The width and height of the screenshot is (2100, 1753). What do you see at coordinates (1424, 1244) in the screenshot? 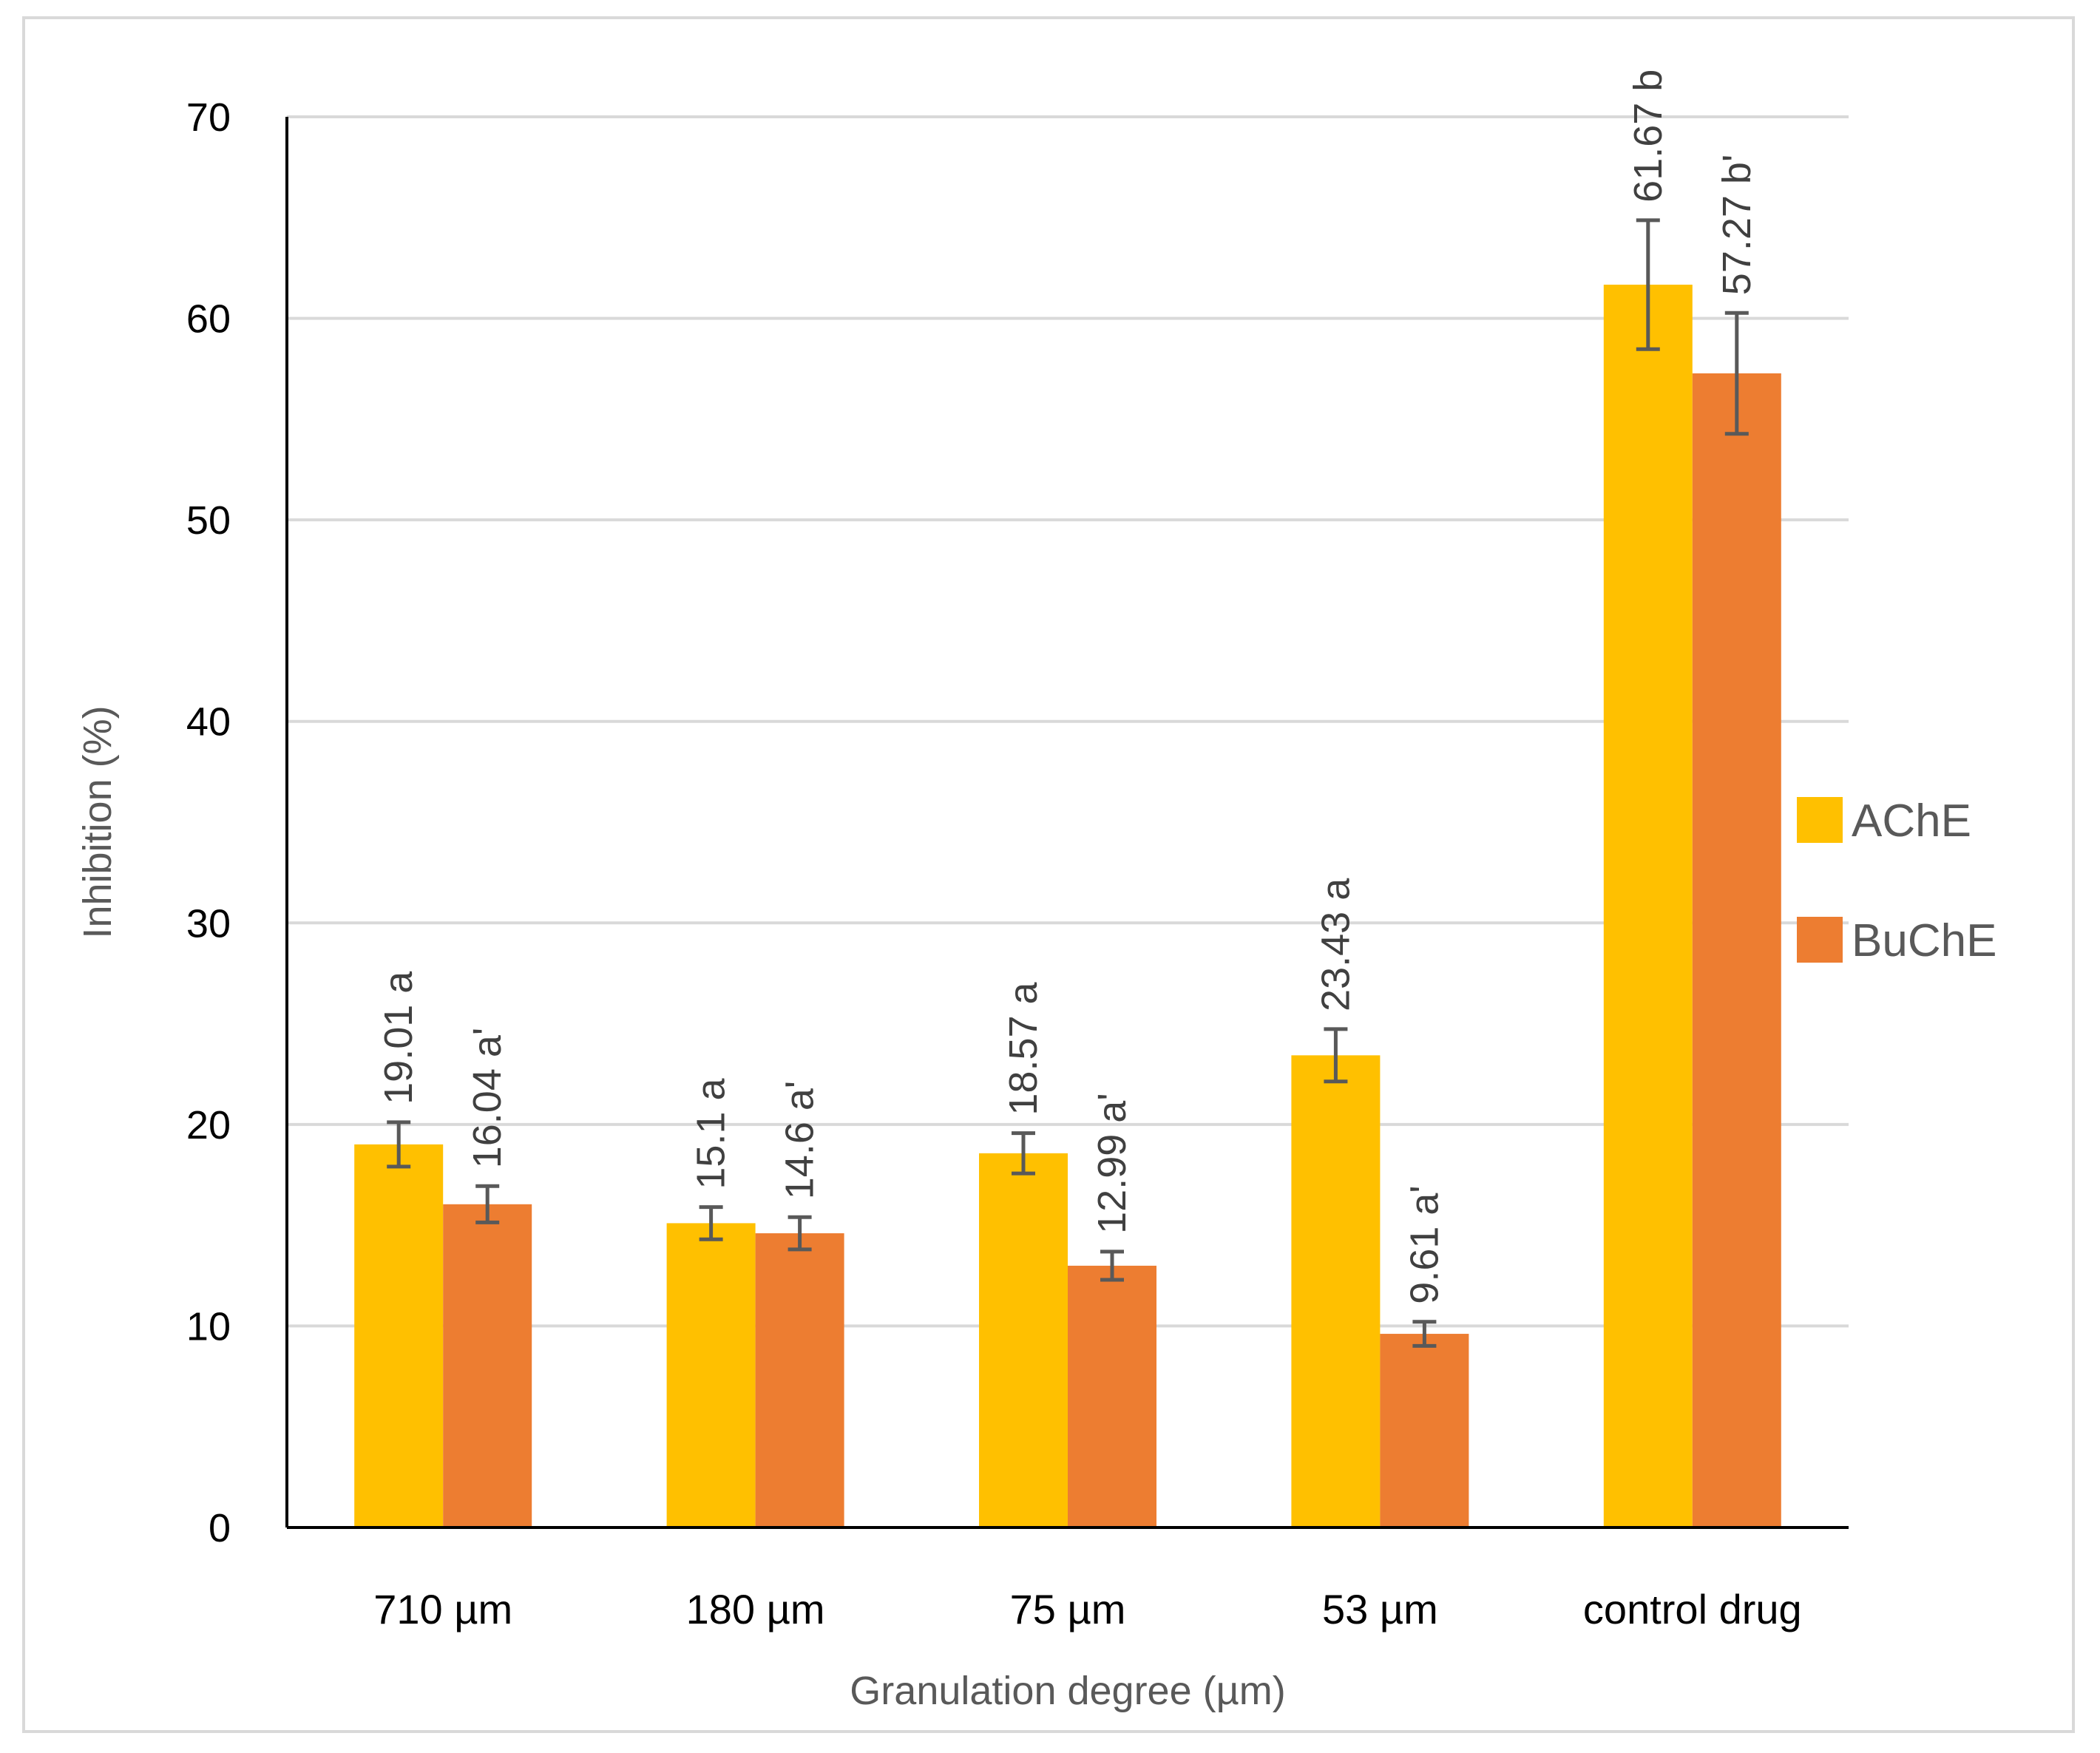
I see `data-label: 9.61 a'` at bounding box center [1424, 1244].